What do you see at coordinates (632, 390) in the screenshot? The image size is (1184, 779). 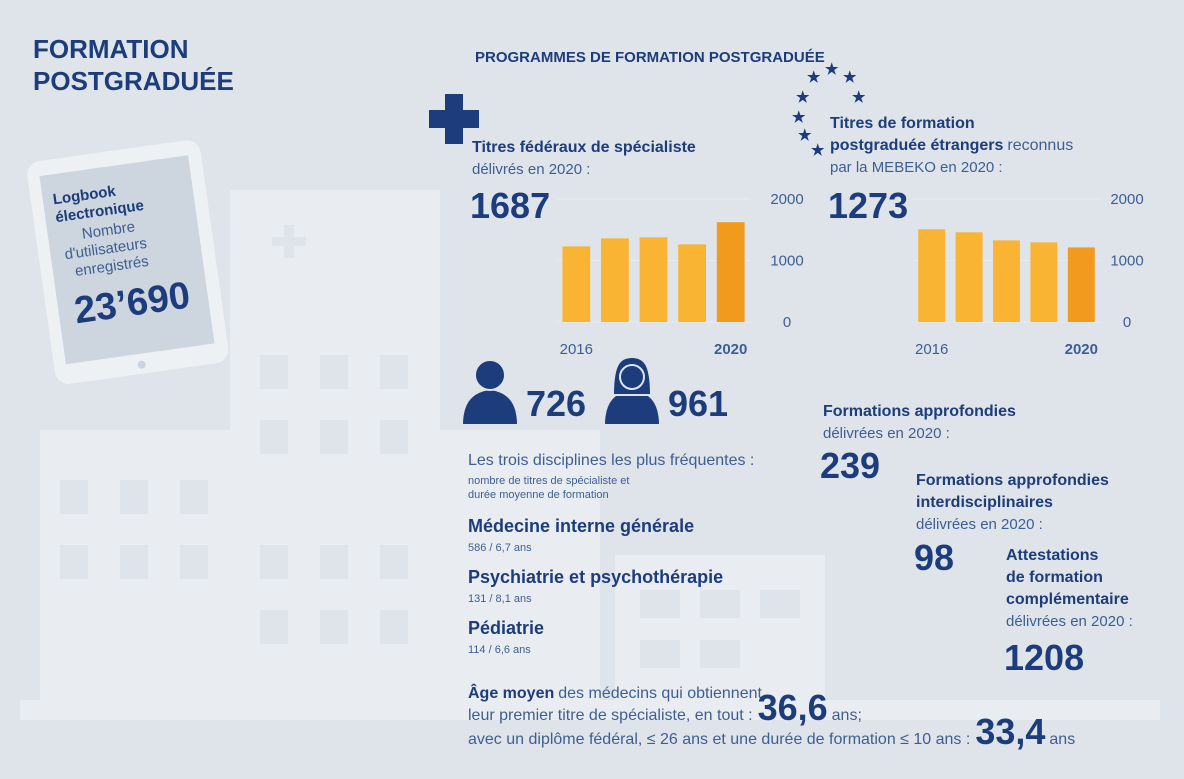 I see `doctor-woman-icon` at bounding box center [632, 390].